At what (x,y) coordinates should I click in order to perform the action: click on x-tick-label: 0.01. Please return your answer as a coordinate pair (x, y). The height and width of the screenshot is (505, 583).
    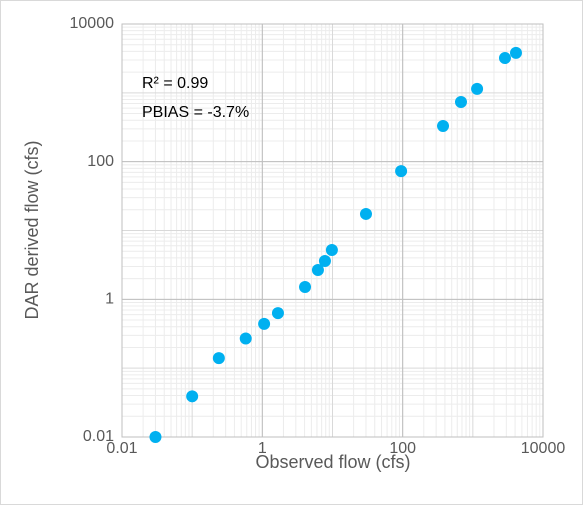
    Looking at the image, I should click on (121, 448).